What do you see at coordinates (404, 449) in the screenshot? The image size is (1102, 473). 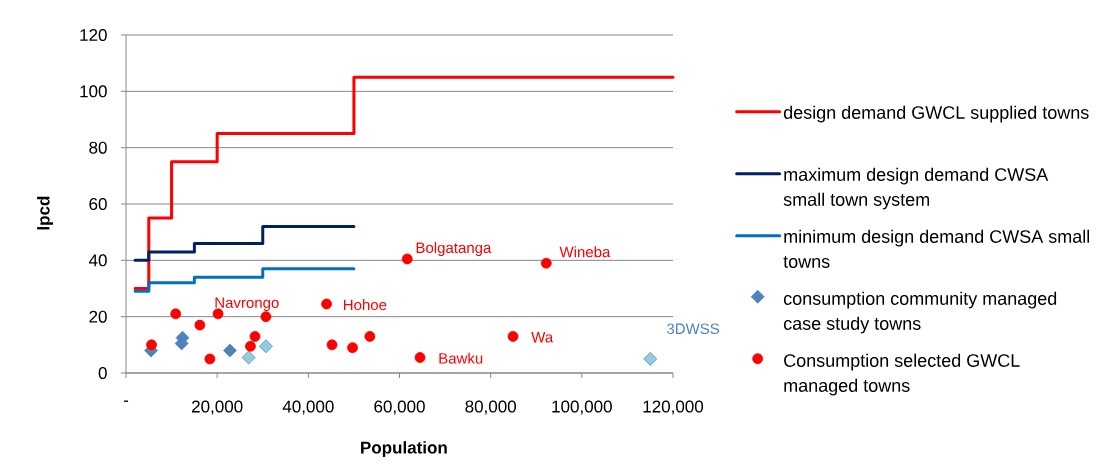 I see `x-axis-title: Population` at bounding box center [404, 449].